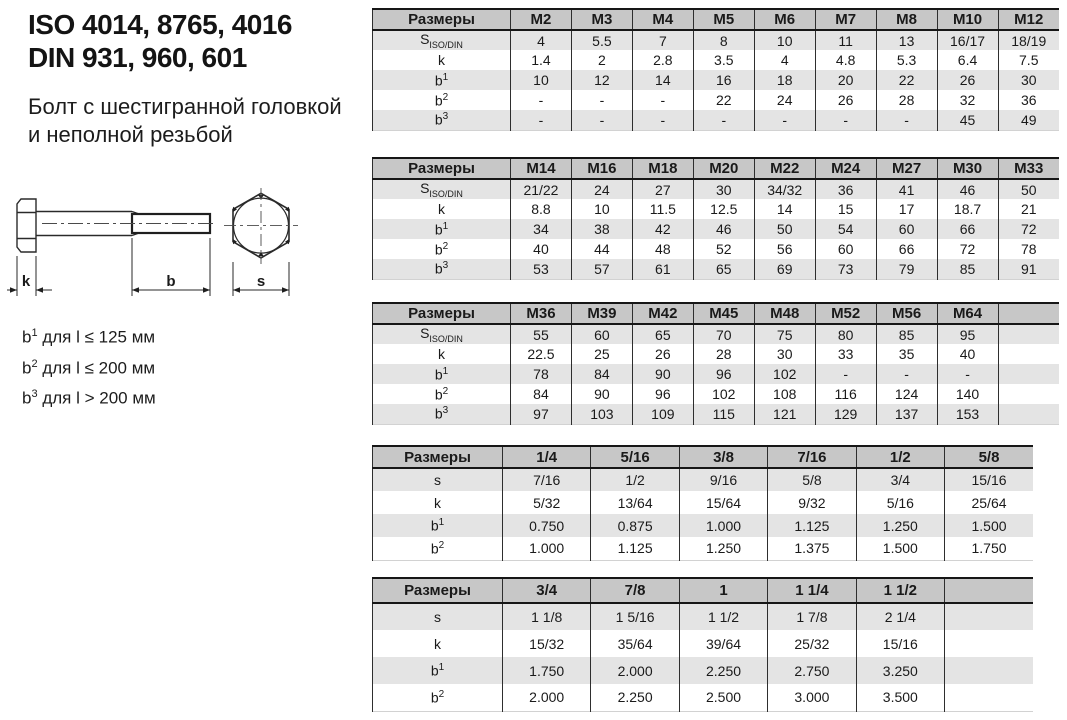 The width and height of the screenshot is (1067, 720). What do you see at coordinates (967, 40) in the screenshot?
I see `value-cell: 16/17` at bounding box center [967, 40].